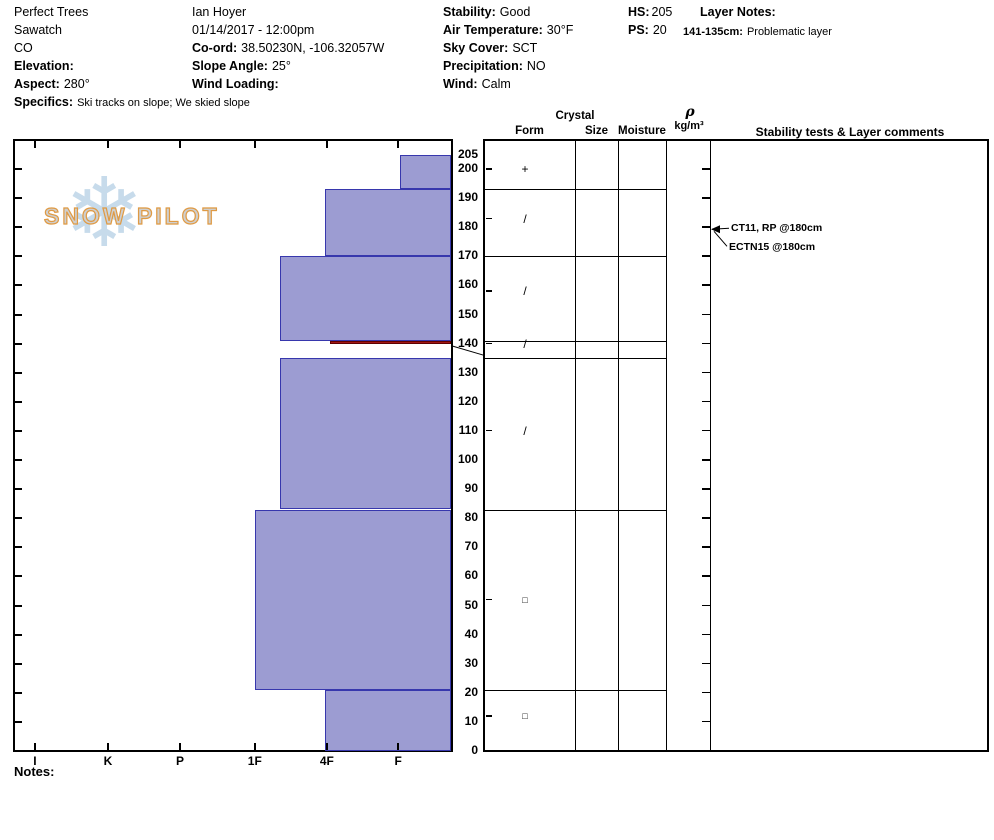  Describe the element at coordinates (365, 434) in the screenshot. I see `snow-layer` at that location.